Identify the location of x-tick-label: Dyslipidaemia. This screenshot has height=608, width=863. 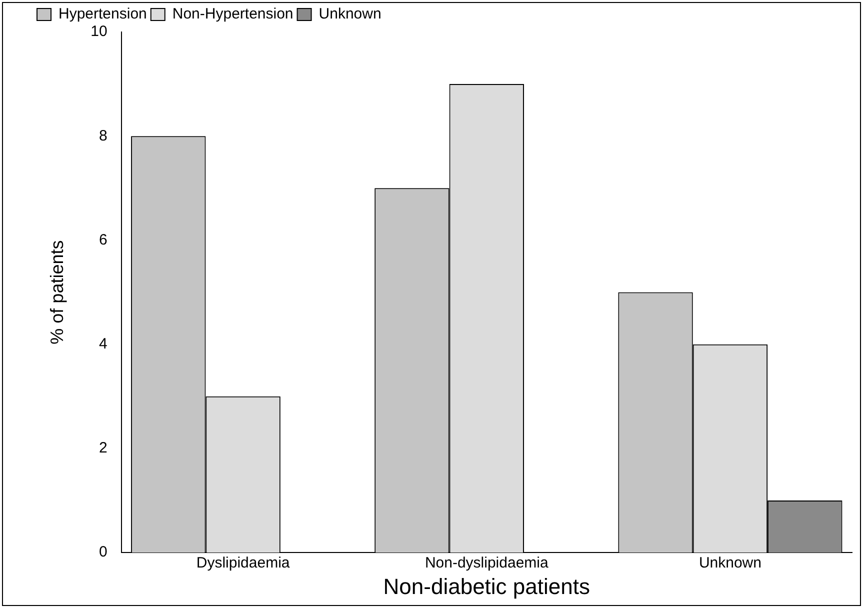
(243, 563).